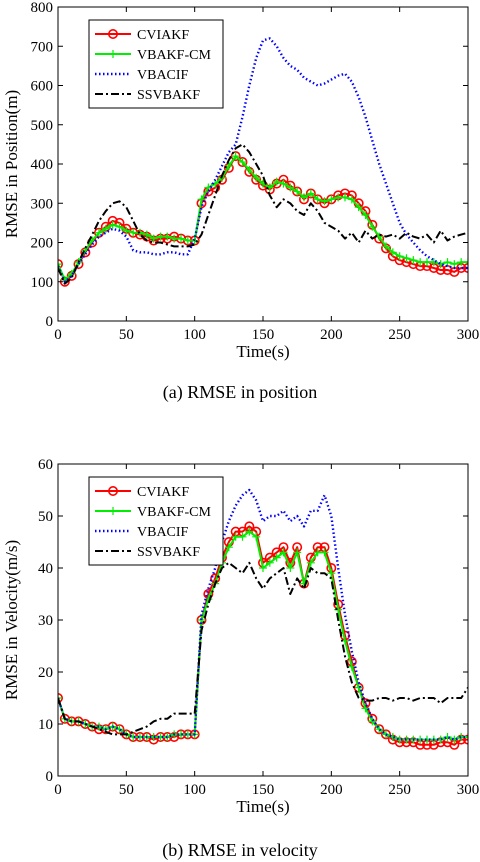  I want to click on legend: CVIAKF VBAKF-CM VBACIF SSVBAKF, so click(156, 521).